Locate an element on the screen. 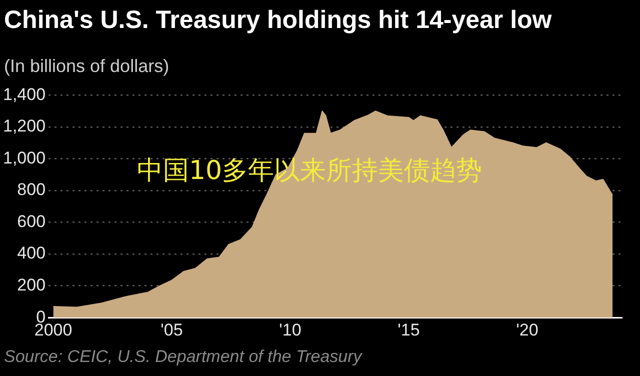  x-tick-label: '10 is located at coordinates (290, 330).